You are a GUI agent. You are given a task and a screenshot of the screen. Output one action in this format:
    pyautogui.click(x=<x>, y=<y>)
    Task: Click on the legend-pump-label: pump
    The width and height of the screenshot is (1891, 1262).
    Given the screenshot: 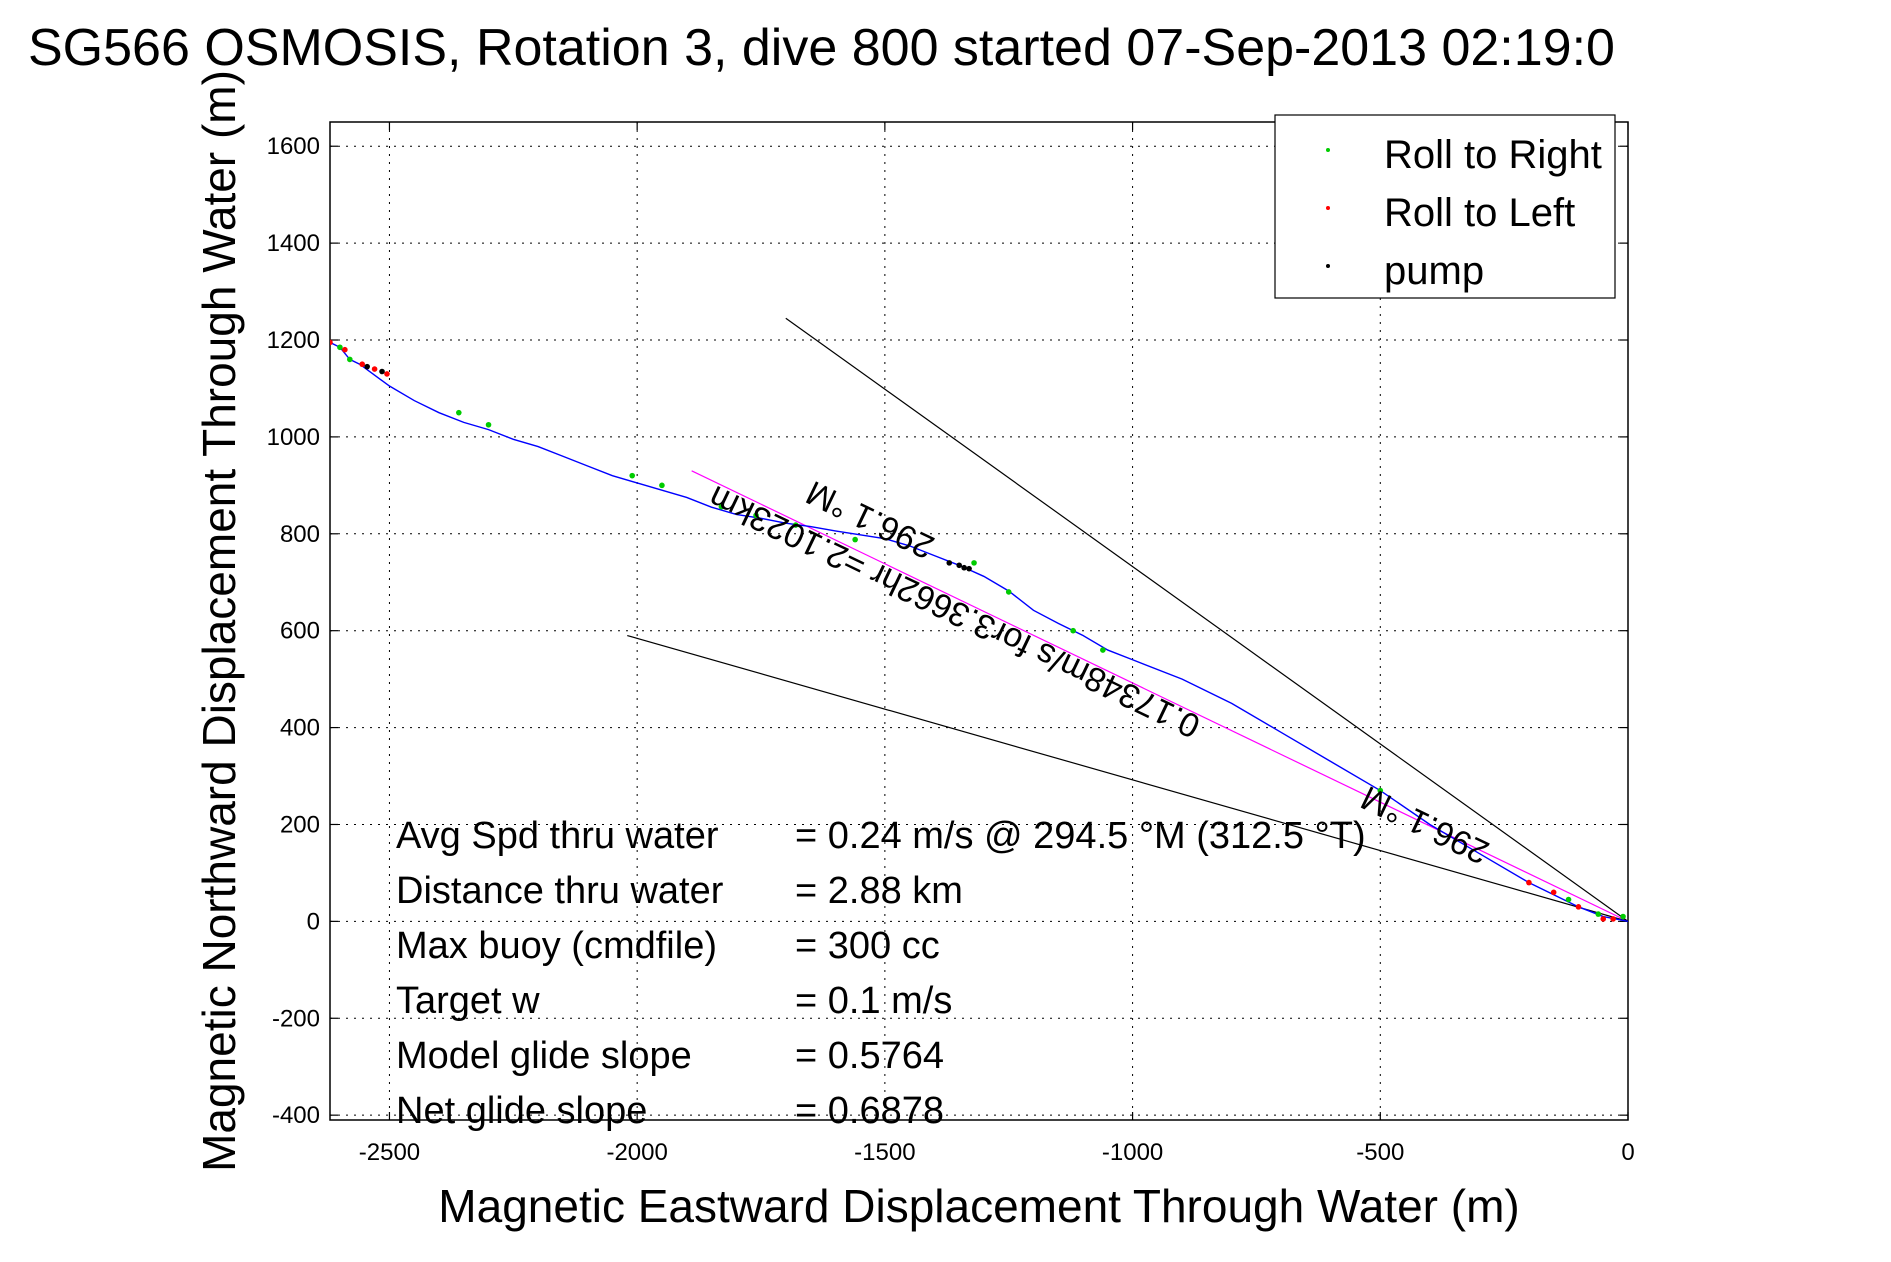 What is the action you would take?
    pyautogui.click(x=1434, y=271)
    